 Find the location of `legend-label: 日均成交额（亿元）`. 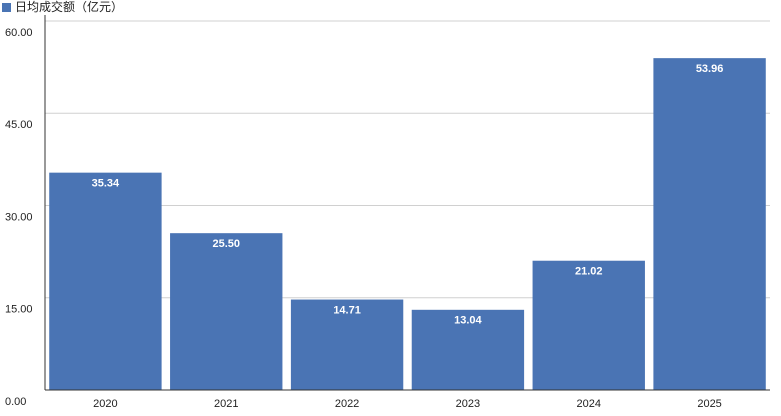

legend-label: 日均成交额（亿元） is located at coordinates (69, 7).